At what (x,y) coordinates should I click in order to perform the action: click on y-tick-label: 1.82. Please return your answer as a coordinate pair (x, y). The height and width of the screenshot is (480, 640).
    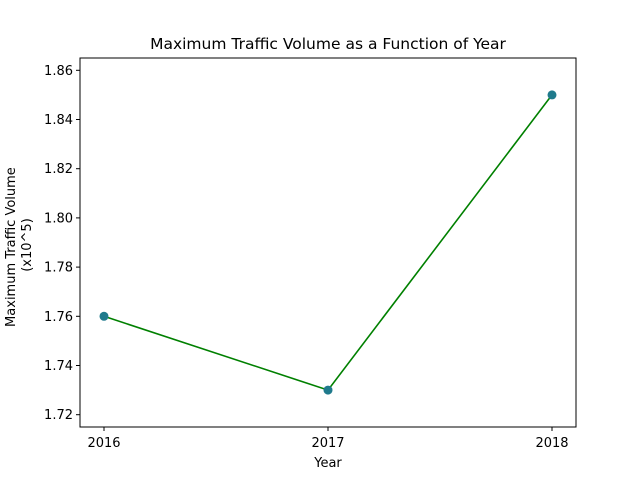
    Looking at the image, I should click on (58, 169).